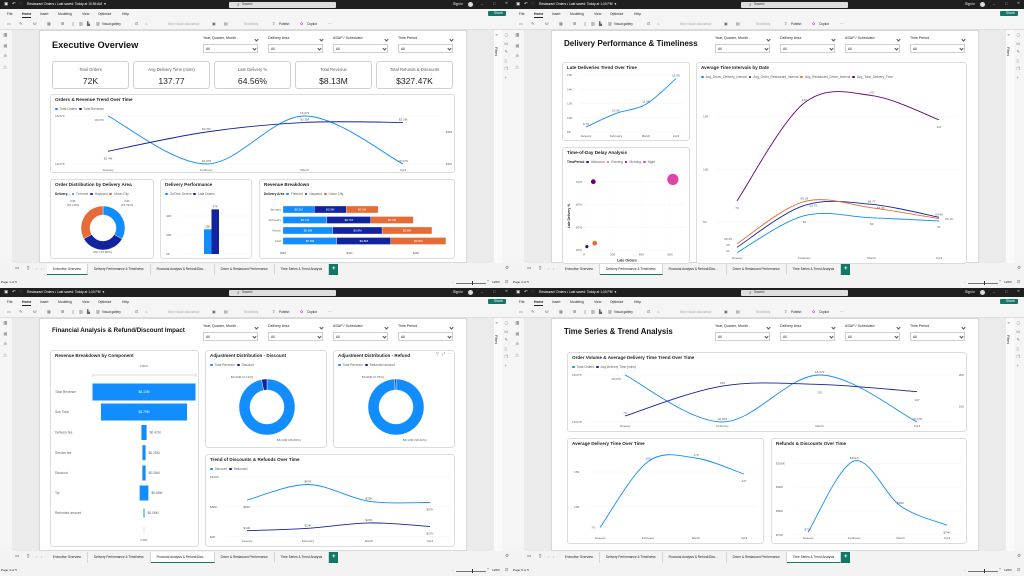 The width and height of the screenshot is (1024, 576). Describe the element at coordinates (556, 301) in the screenshot. I see `menu-insert: Insert` at that location.